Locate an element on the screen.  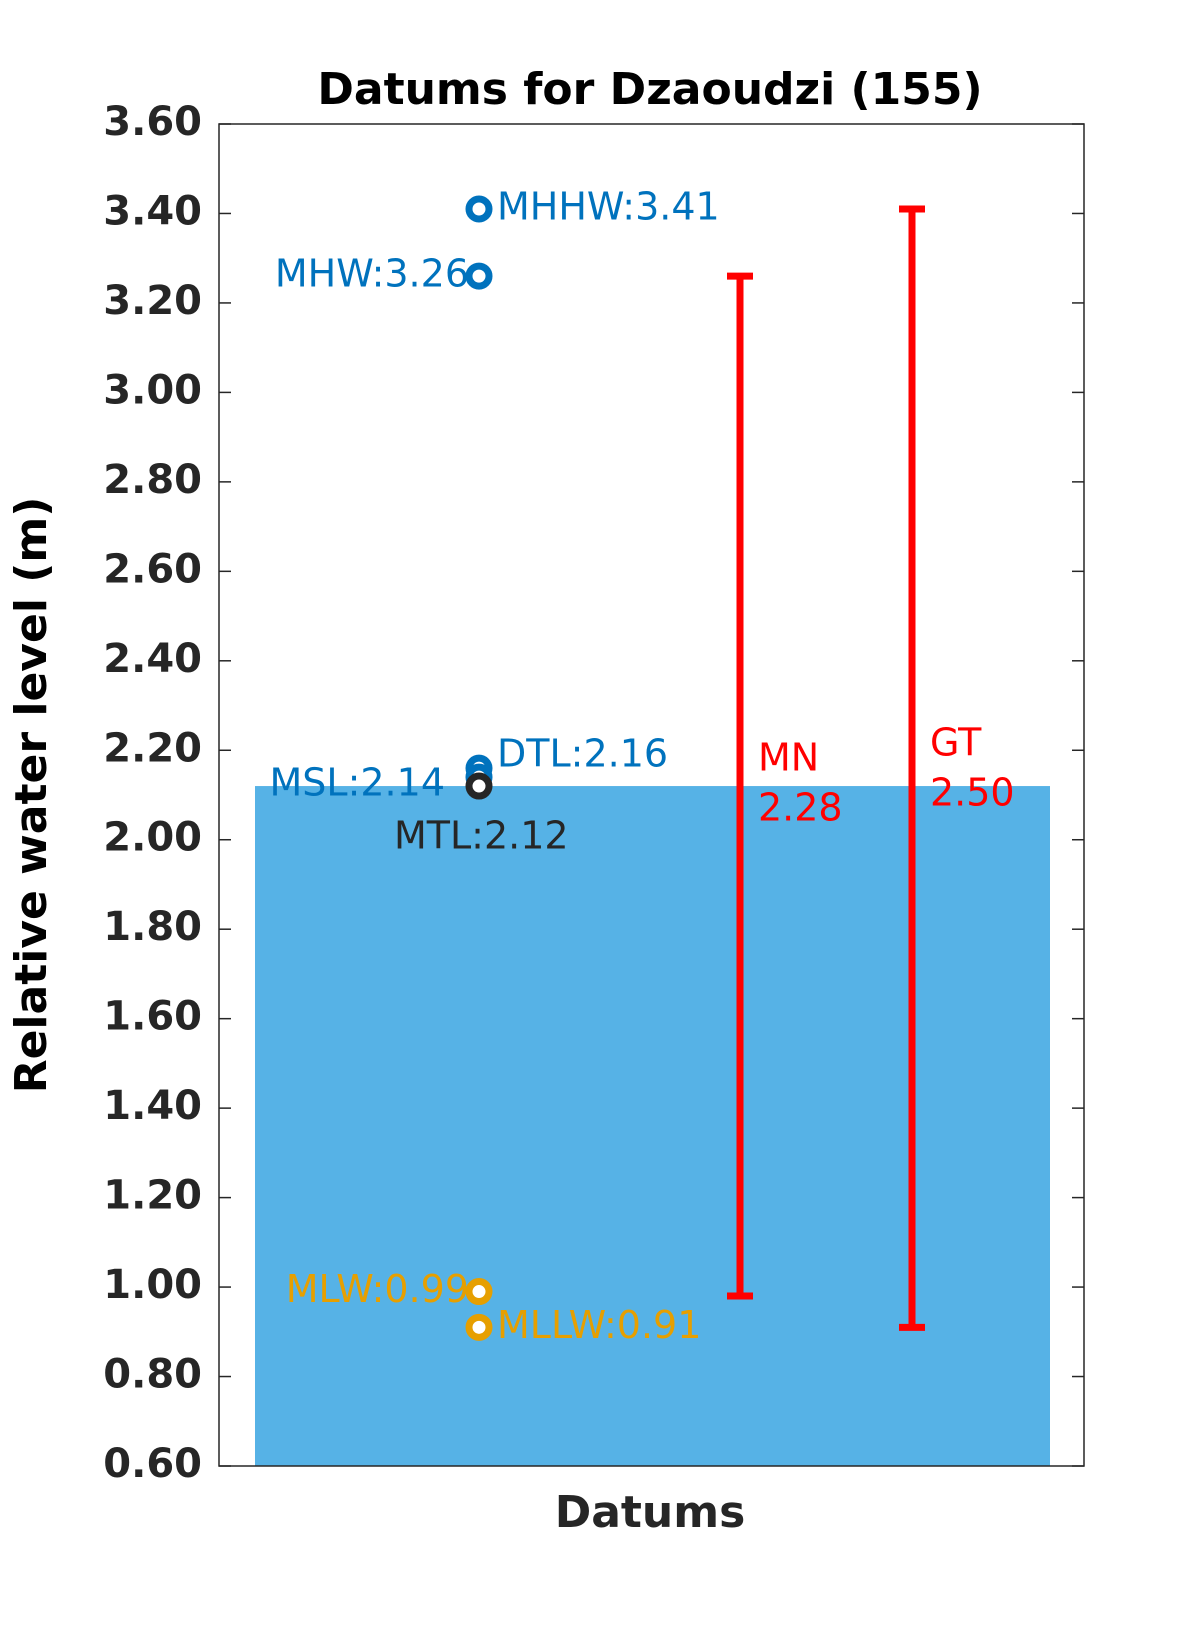
y-tick-label: 3.20 is located at coordinates (152, 301).